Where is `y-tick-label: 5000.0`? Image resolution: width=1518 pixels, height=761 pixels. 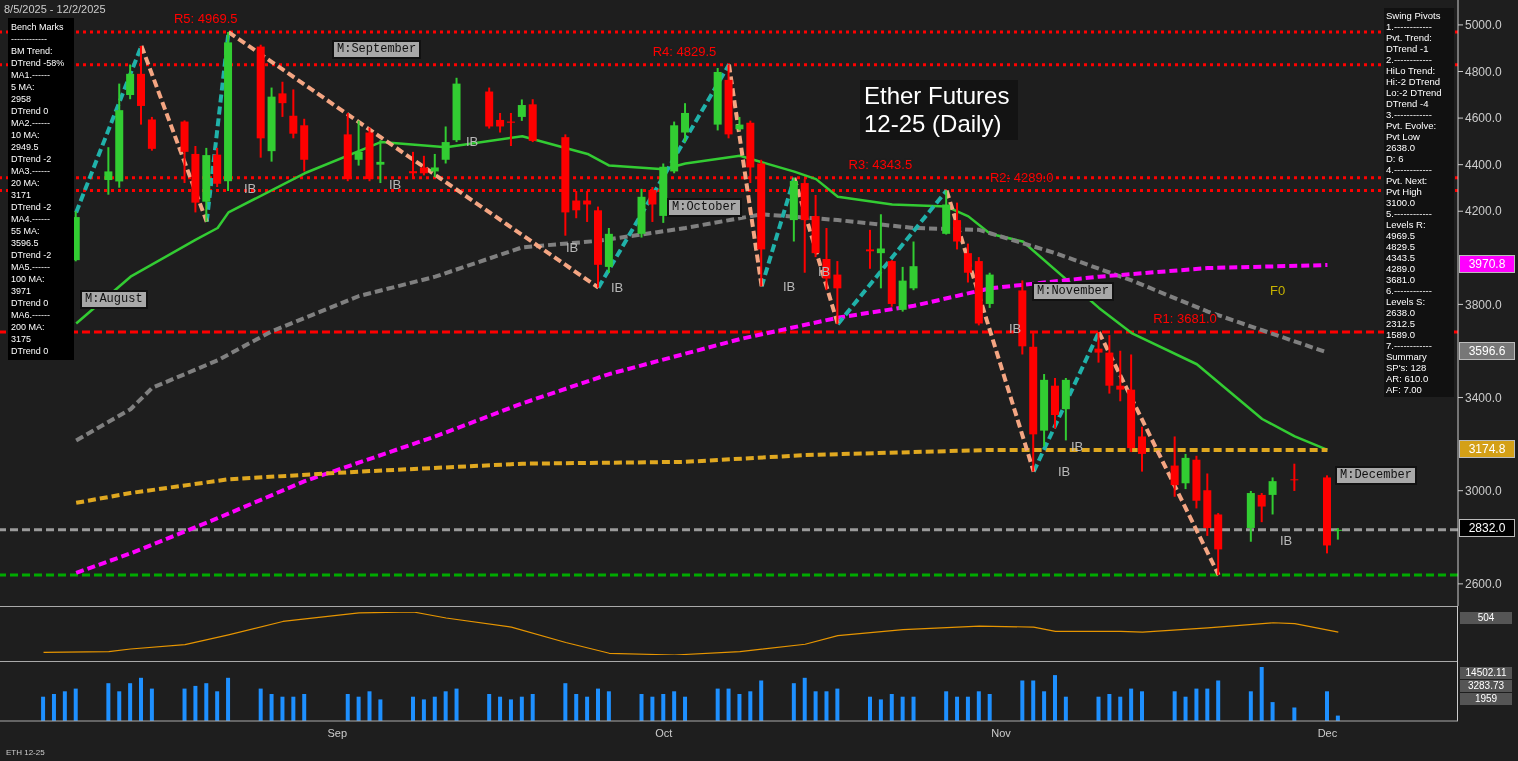
y-tick-label: 5000.0 is located at coordinates (1484, 25).